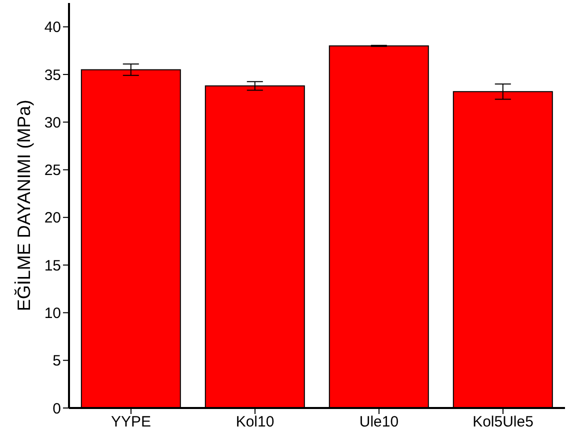 The width and height of the screenshot is (570, 448). What do you see at coordinates (503, 422) in the screenshot?
I see `x-tick-label: Kol5Ule5` at bounding box center [503, 422].